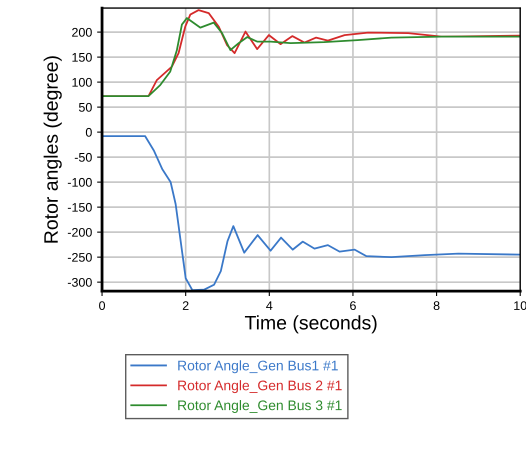  Describe the element at coordinates (82, 82) in the screenshot. I see `y-tick-label: 100` at that location.